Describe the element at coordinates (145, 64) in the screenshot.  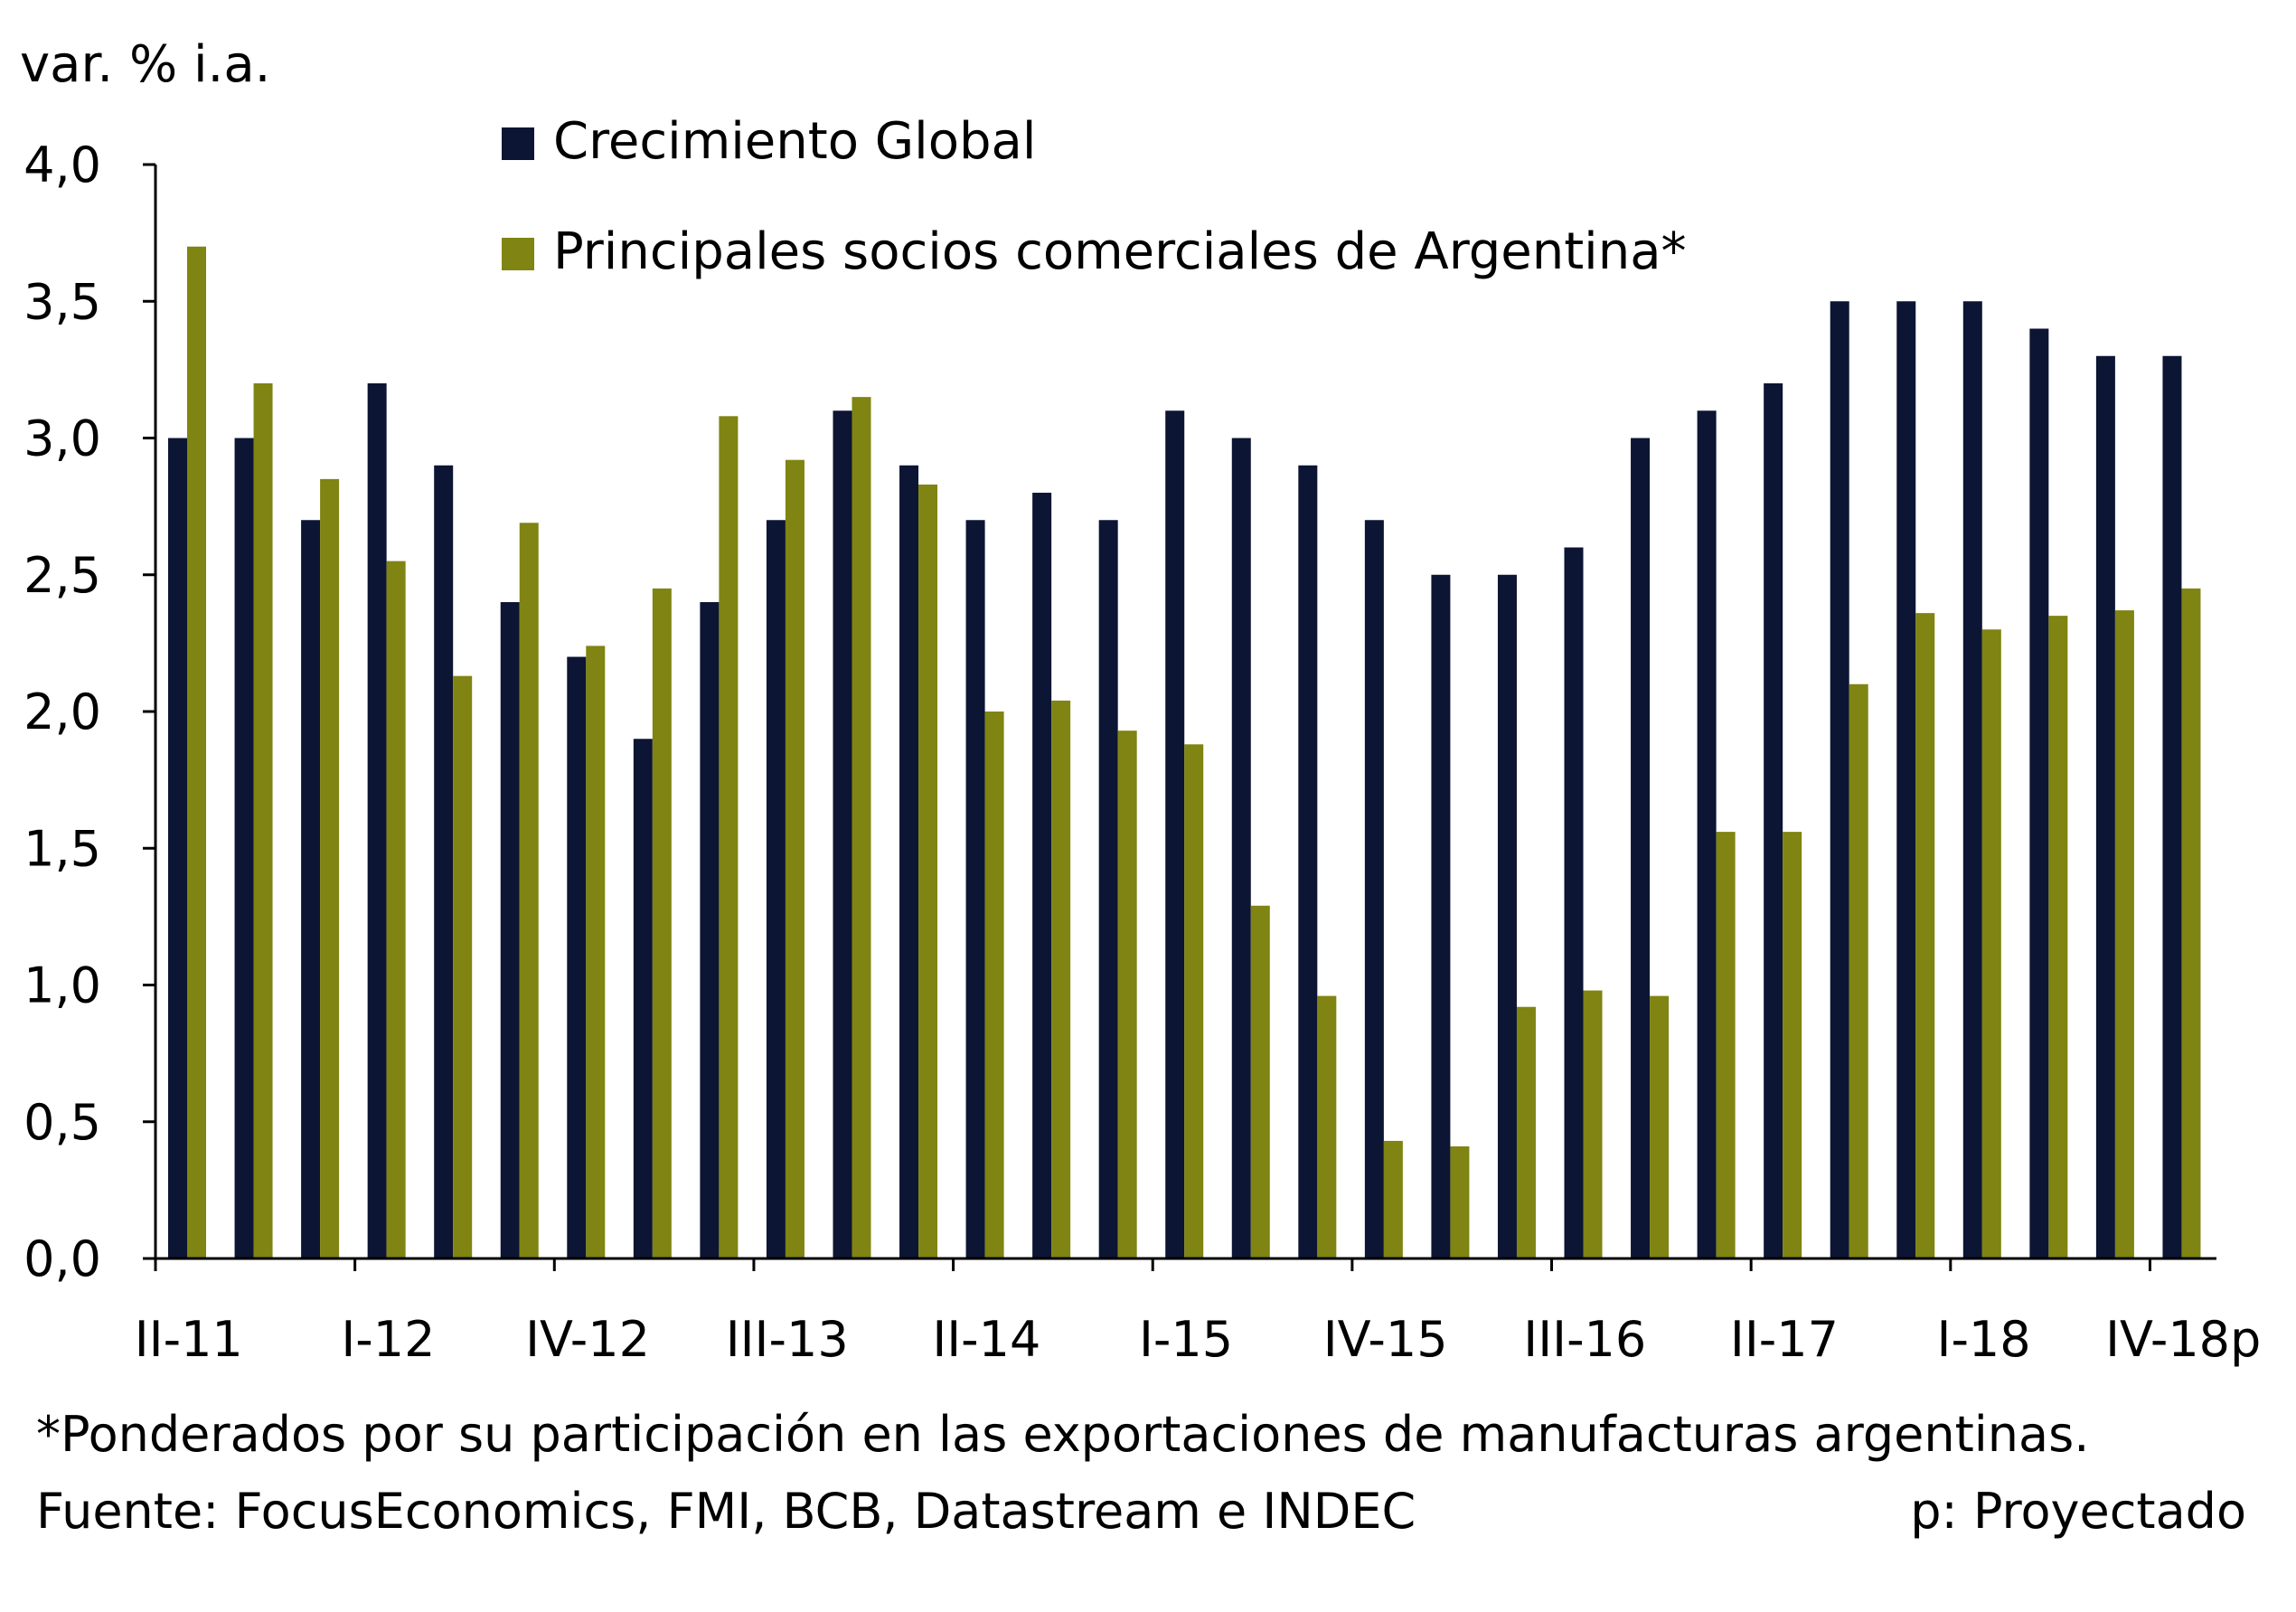
I see `y-axis-label: var. % i.a.` at that location.